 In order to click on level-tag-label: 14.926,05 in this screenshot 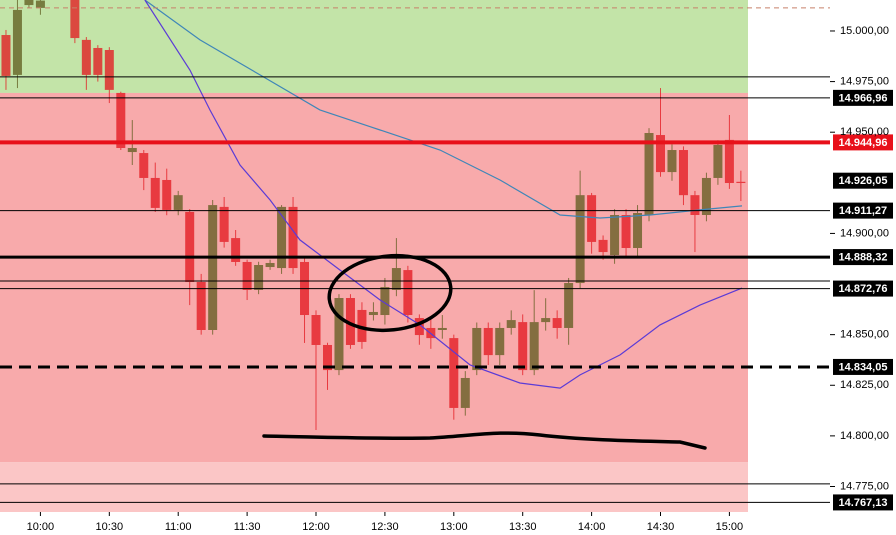, I will do `click(863, 181)`.